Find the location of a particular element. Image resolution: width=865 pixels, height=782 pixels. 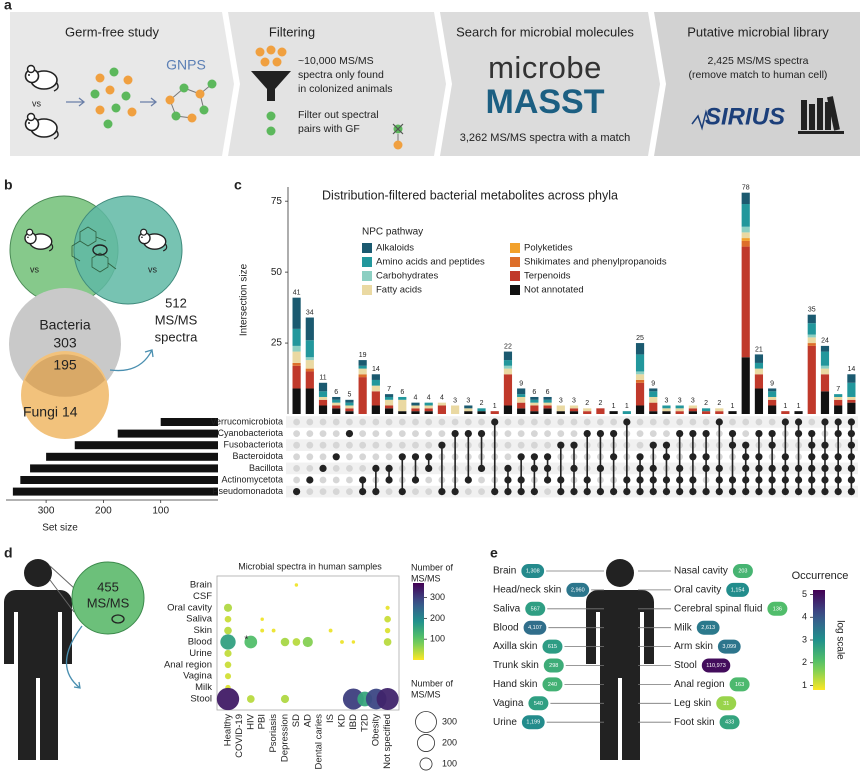

bar-total-label: 2 is located at coordinates (719, 403).